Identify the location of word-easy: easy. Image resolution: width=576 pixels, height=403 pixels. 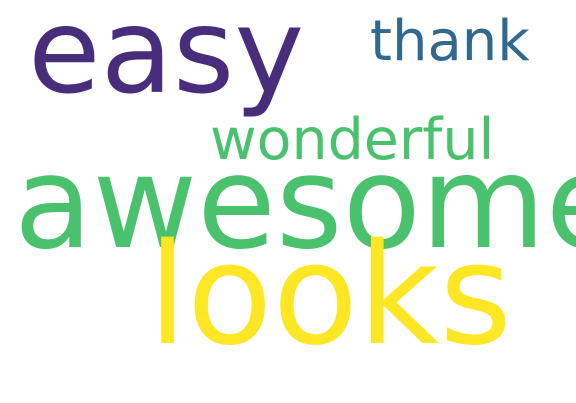
(166, 60).